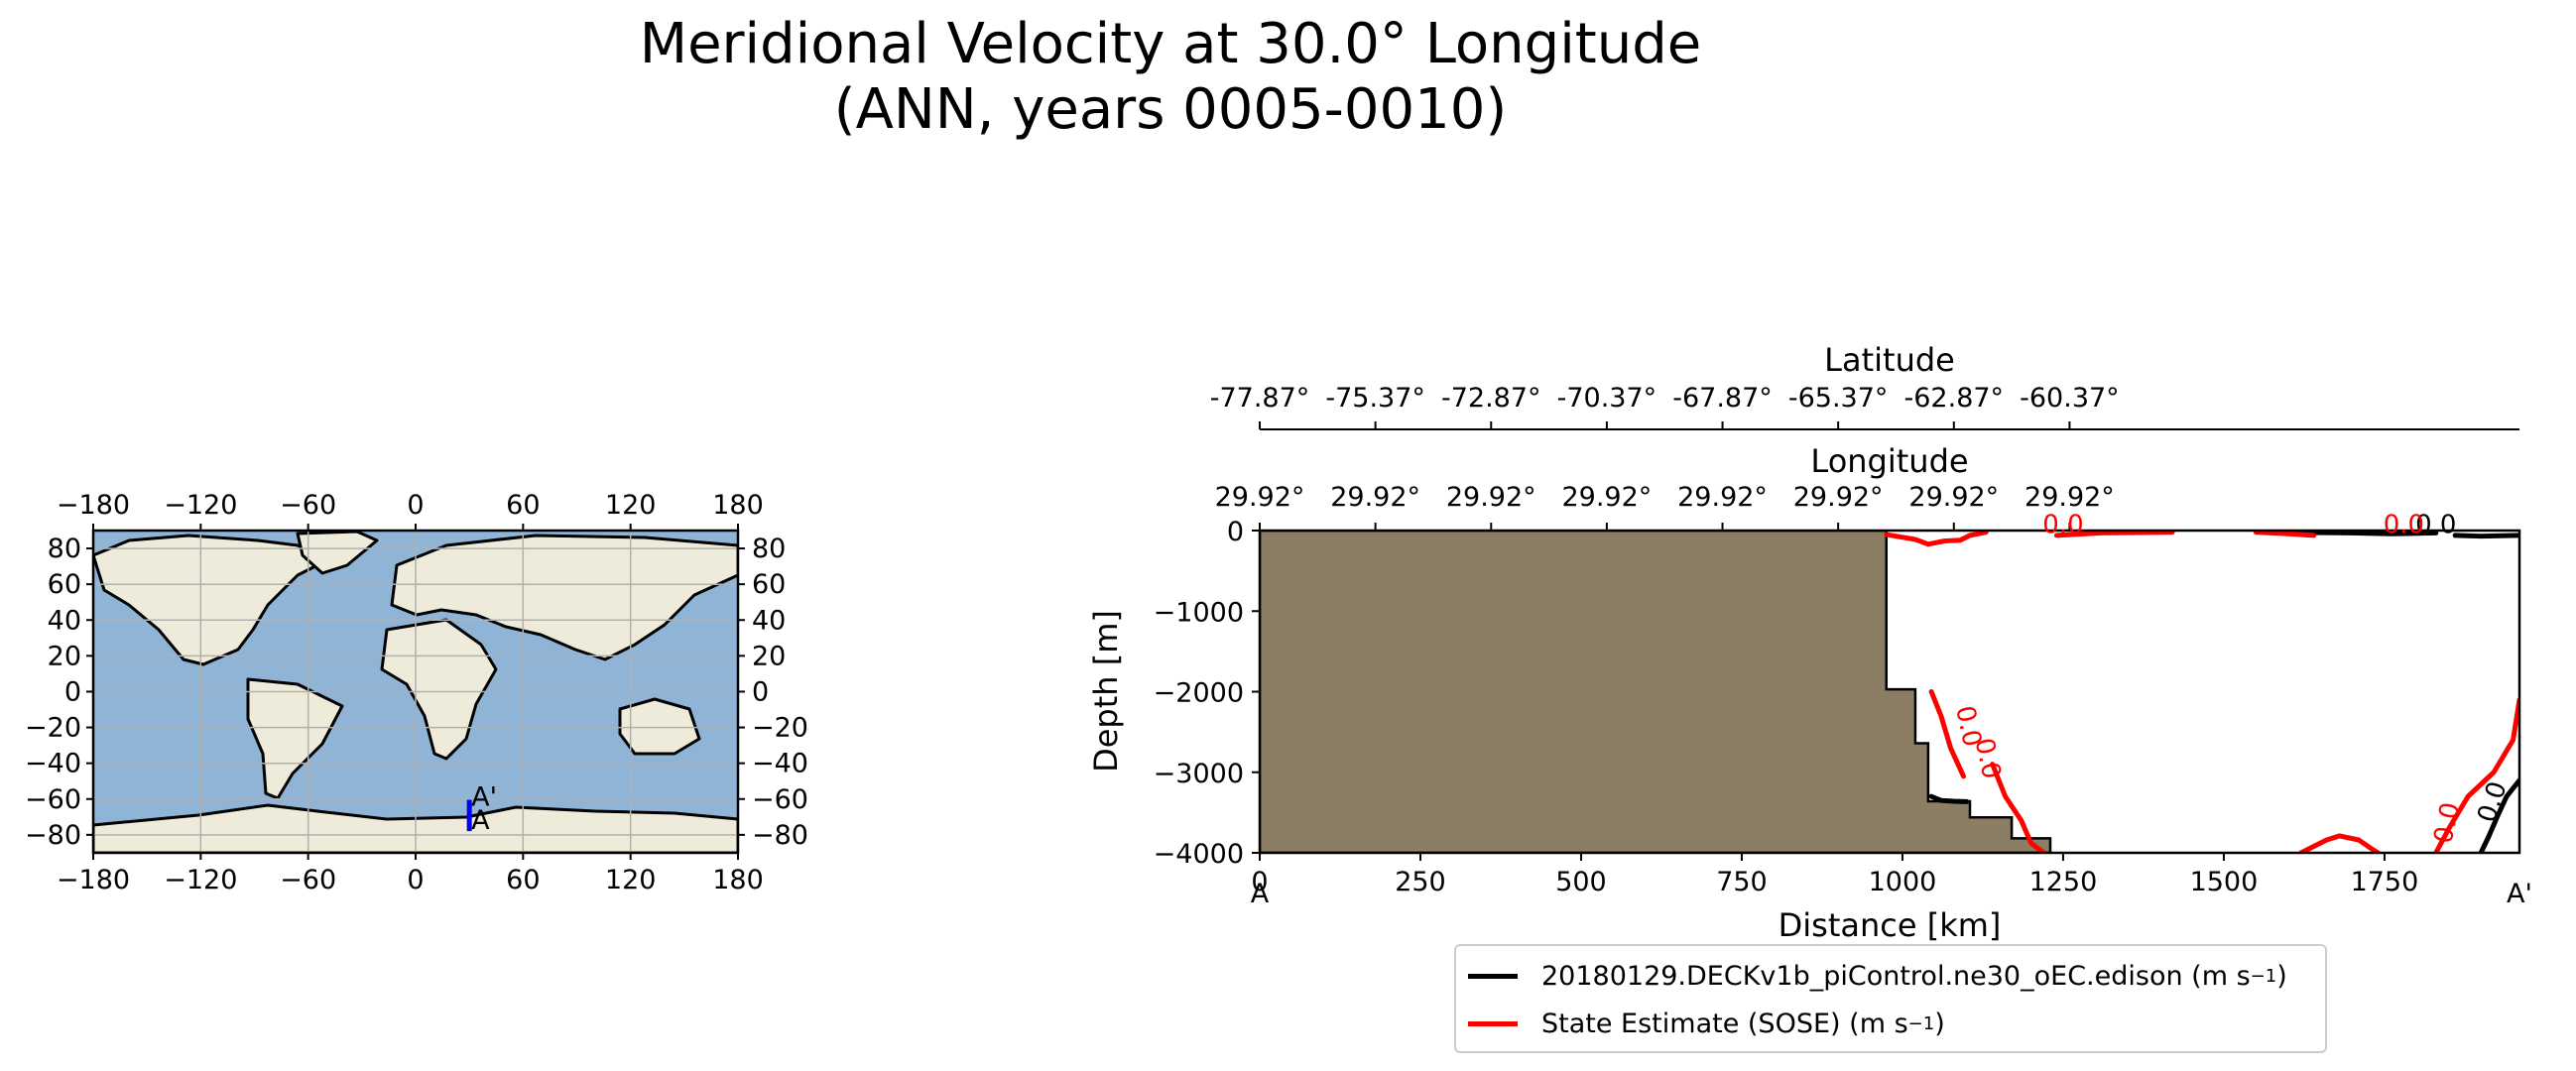 The width and height of the screenshot is (2576, 1071). I want to click on map-right-tick-label: −60, so click(780, 799).